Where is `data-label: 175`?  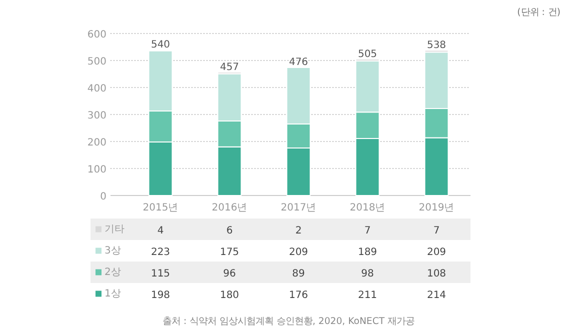
data-label: 175 is located at coordinates (230, 252).